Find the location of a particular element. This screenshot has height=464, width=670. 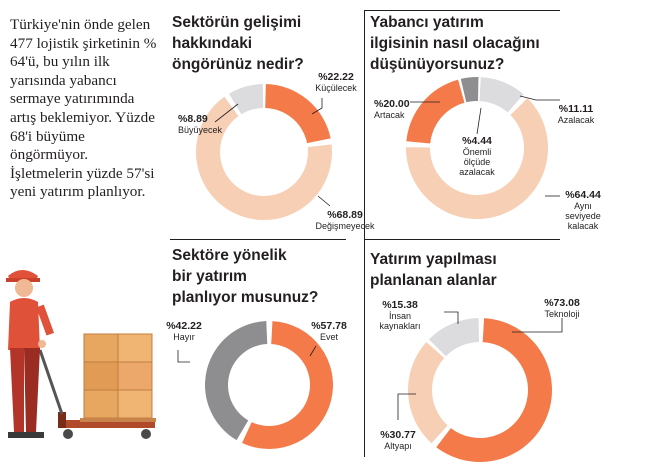

slice-percent-label: %73.08 is located at coordinates (562, 303).